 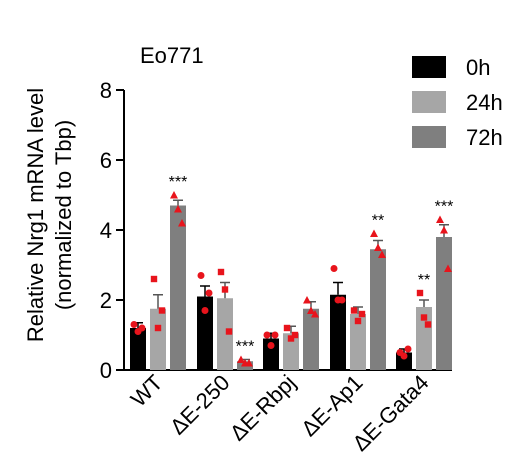 I want to click on y-tick-label: 8, so click(x=106, y=90).